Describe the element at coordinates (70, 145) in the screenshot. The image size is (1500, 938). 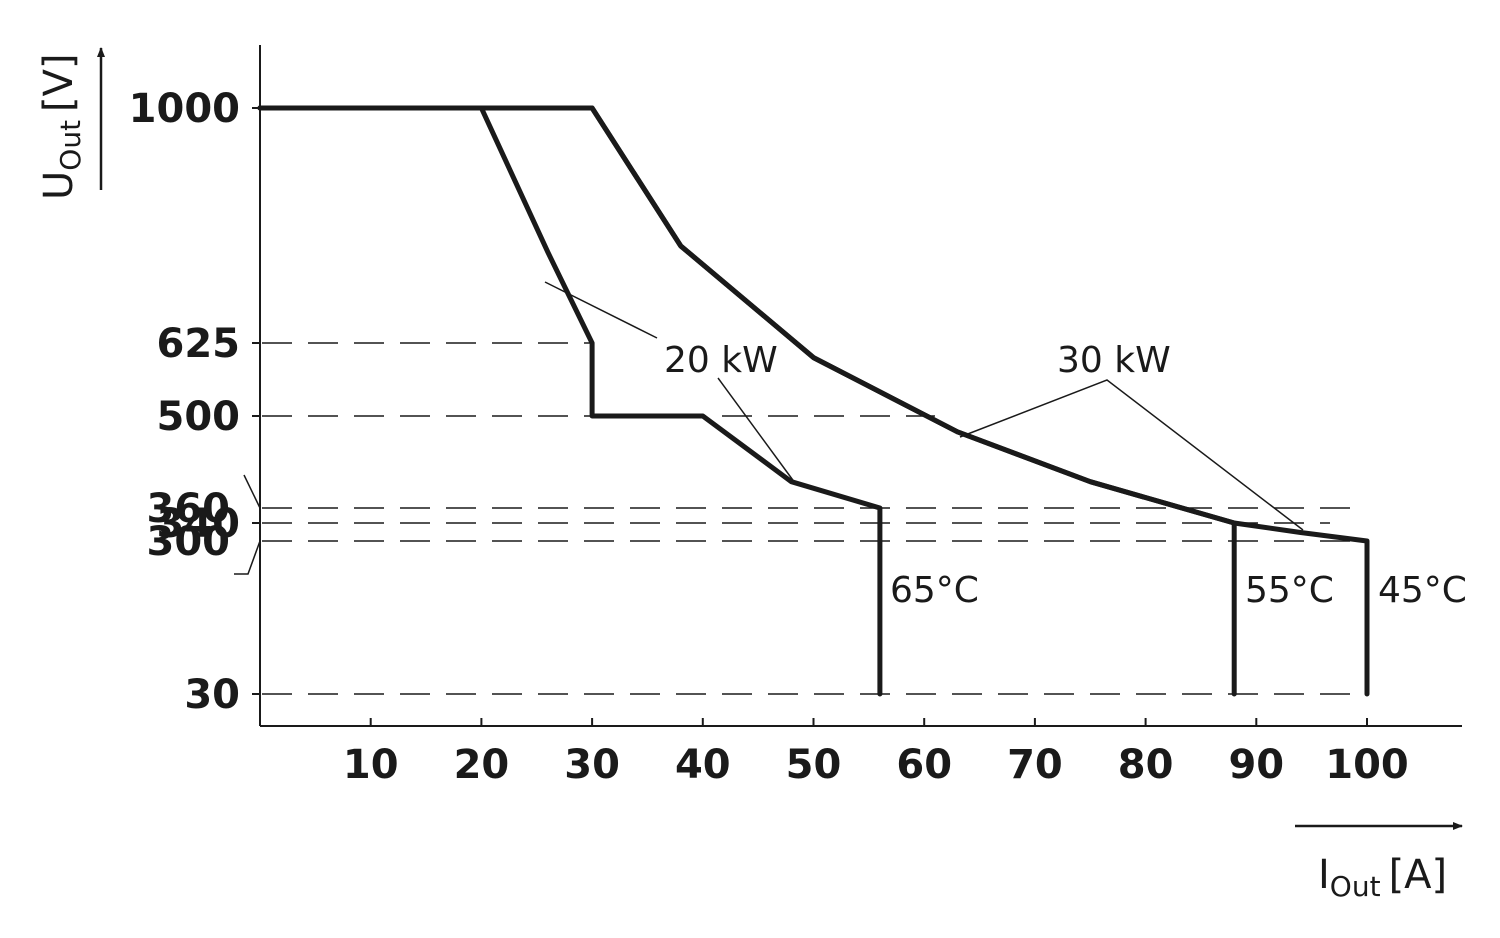
I see `y-axis-label-sub: Out` at that location.